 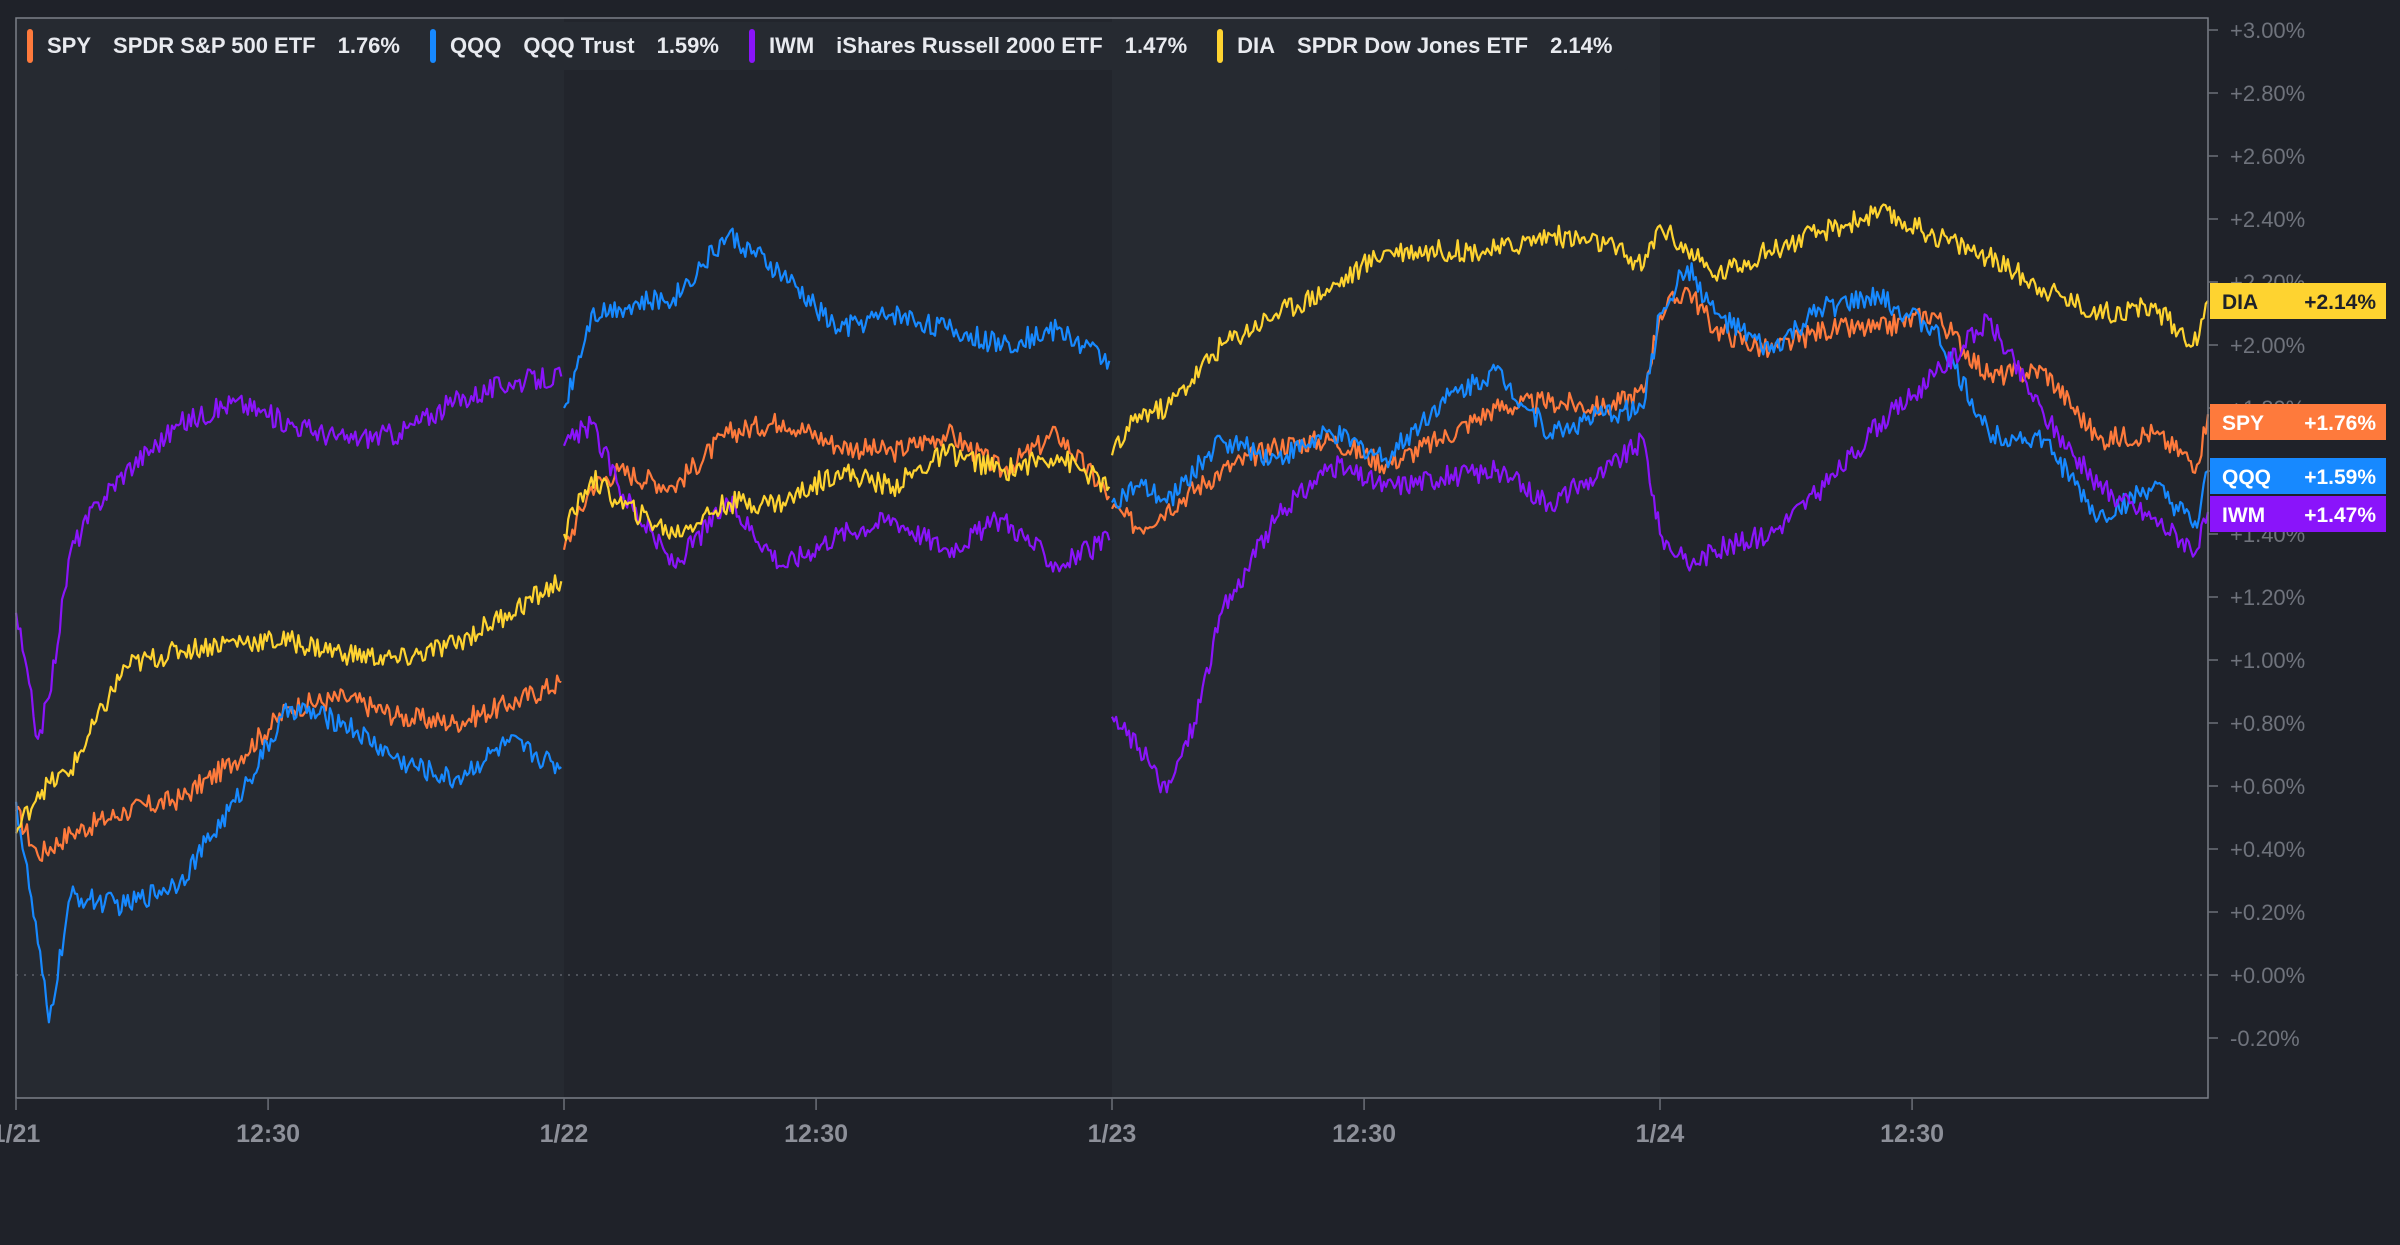 I want to click on legend-value: 1.76%, so click(x=368, y=45).